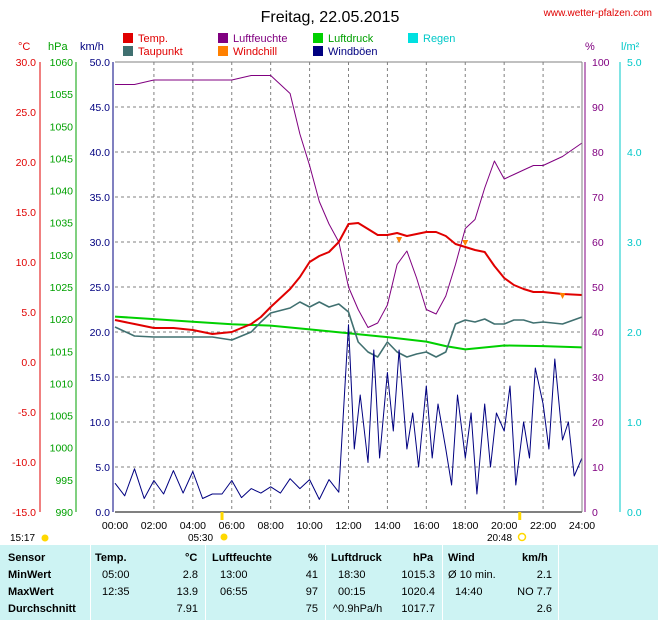 This screenshot has width=658, height=620. I want to click on wind-tick-label: 40.0, so click(100, 153).